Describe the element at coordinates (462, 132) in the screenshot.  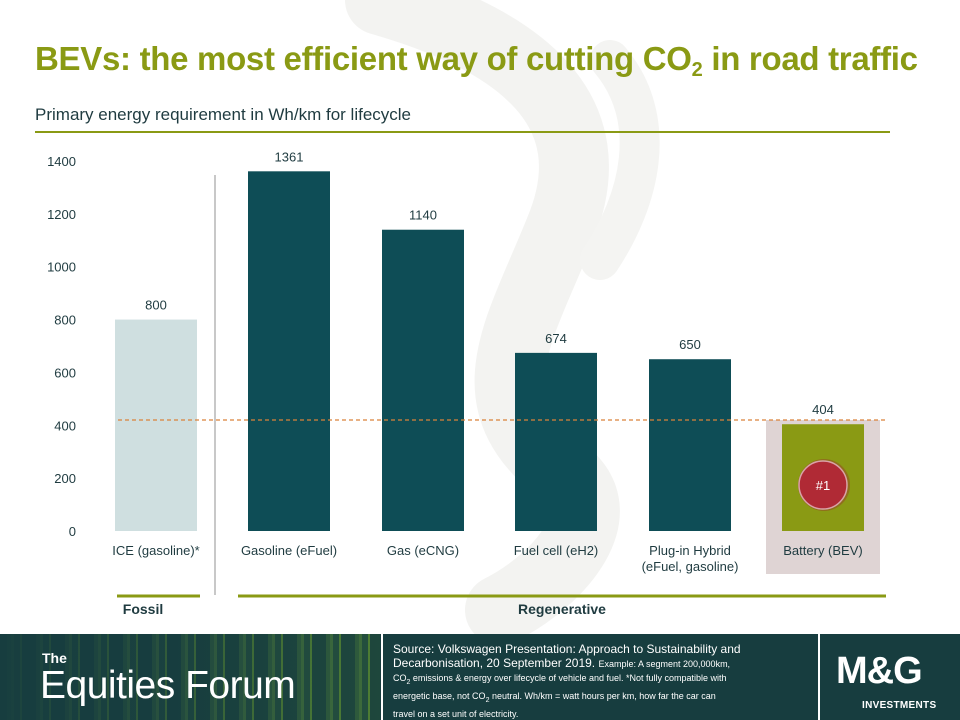
I see `subtitle-rule` at that location.